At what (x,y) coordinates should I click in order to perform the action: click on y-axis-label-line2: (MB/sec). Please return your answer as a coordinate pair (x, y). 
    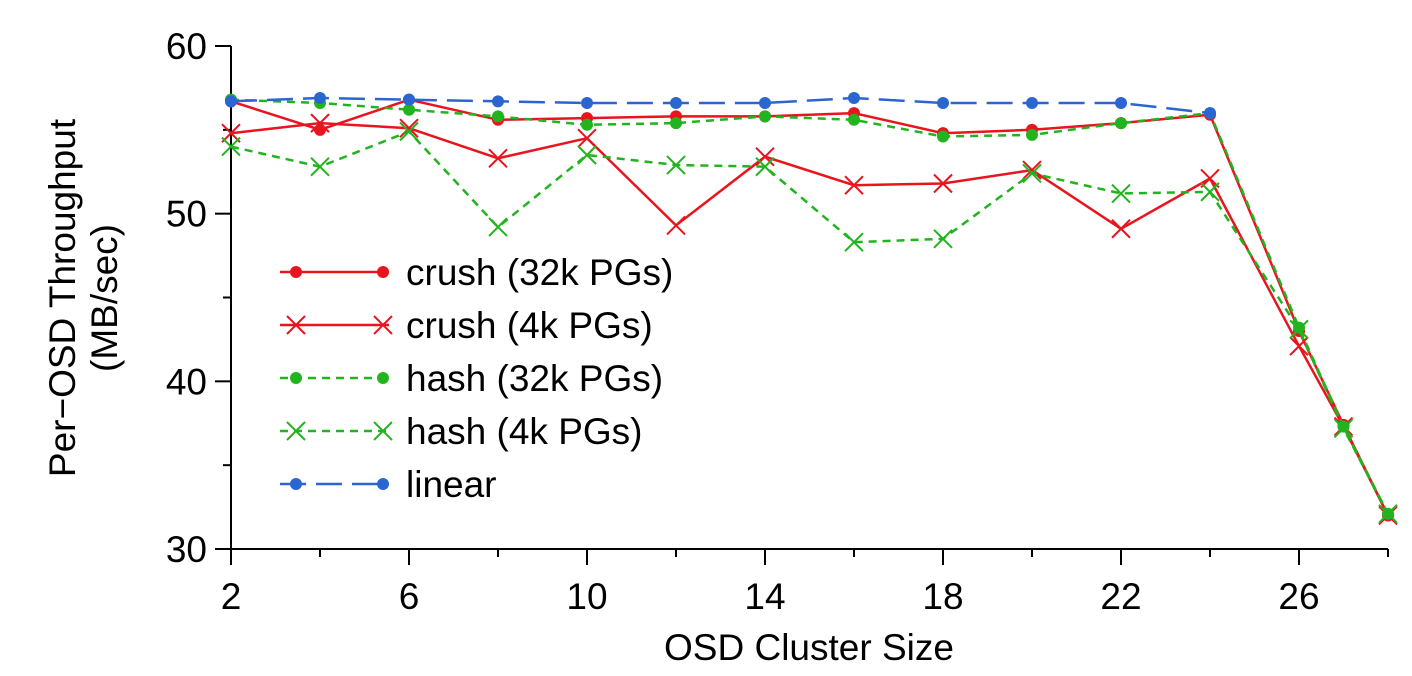
    Looking at the image, I should click on (104, 298).